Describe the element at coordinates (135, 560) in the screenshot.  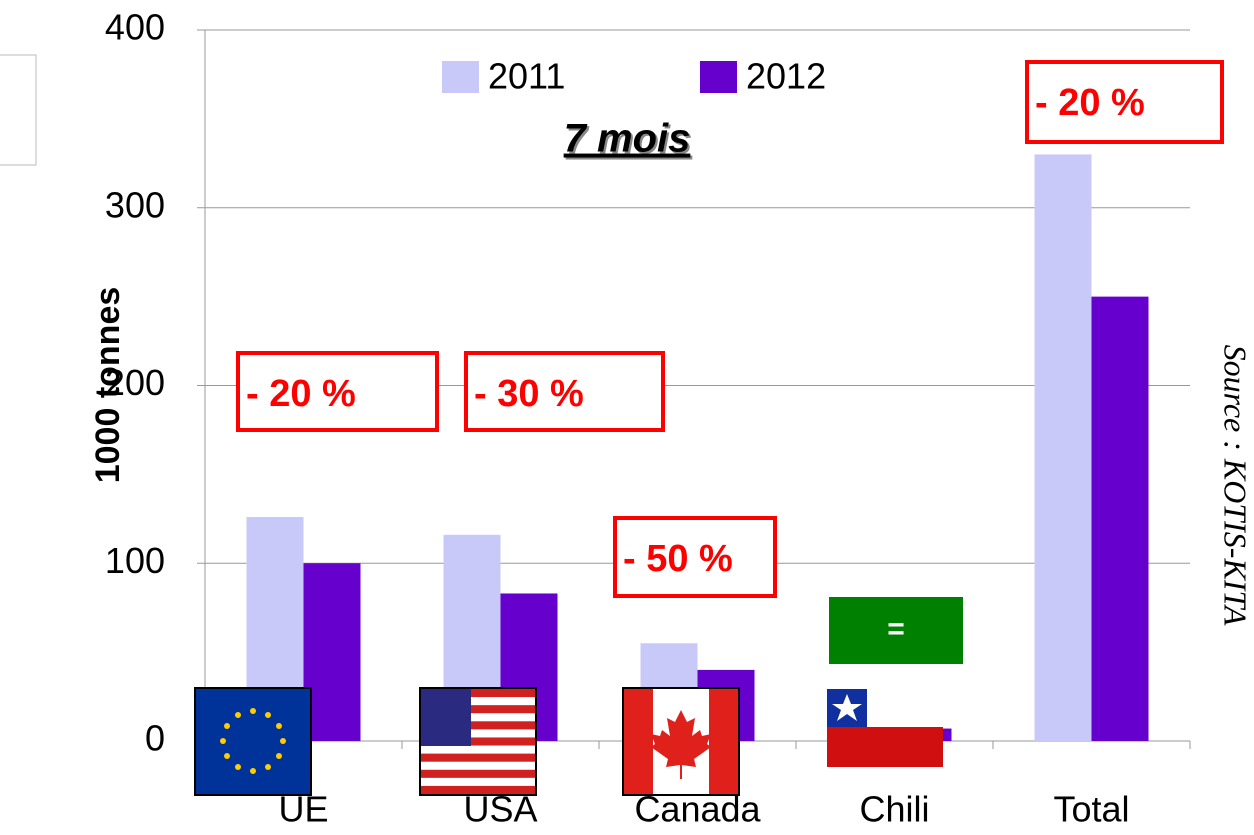
I see `y-tick-label: 100` at that location.